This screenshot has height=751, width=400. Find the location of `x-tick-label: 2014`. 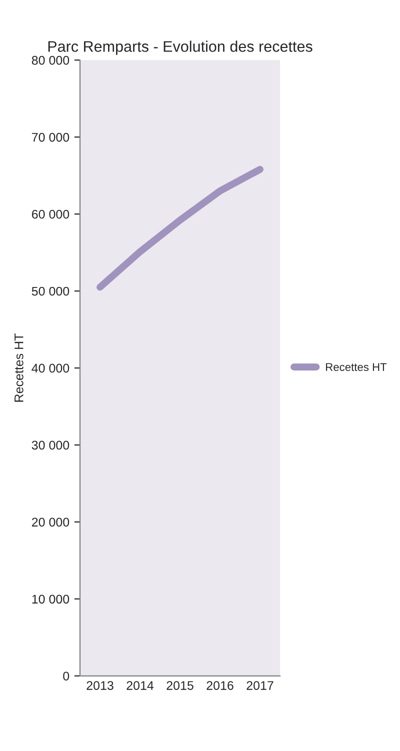

x-tick-label: 2014 is located at coordinates (140, 685).